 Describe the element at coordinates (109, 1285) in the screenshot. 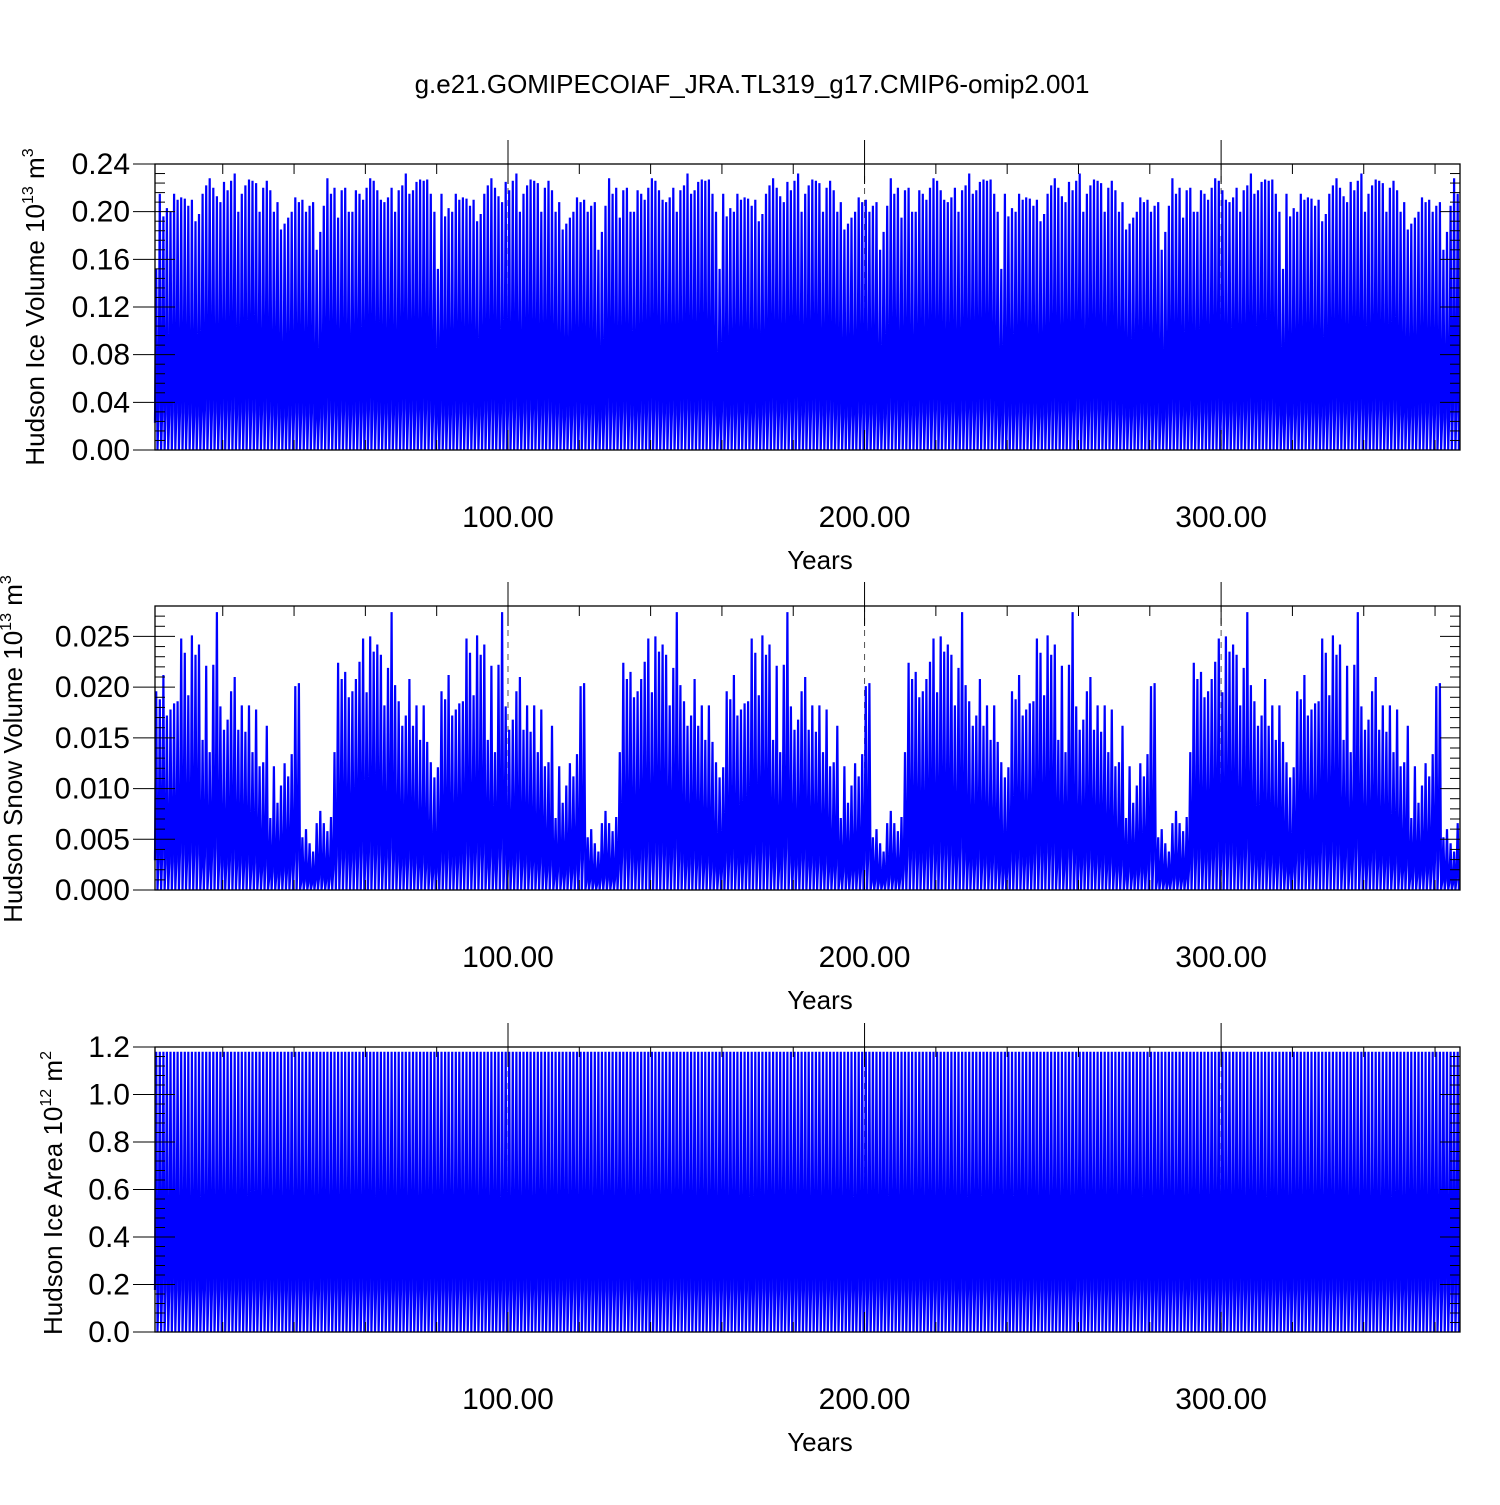

I see `y-tick-label: 0.2` at that location.